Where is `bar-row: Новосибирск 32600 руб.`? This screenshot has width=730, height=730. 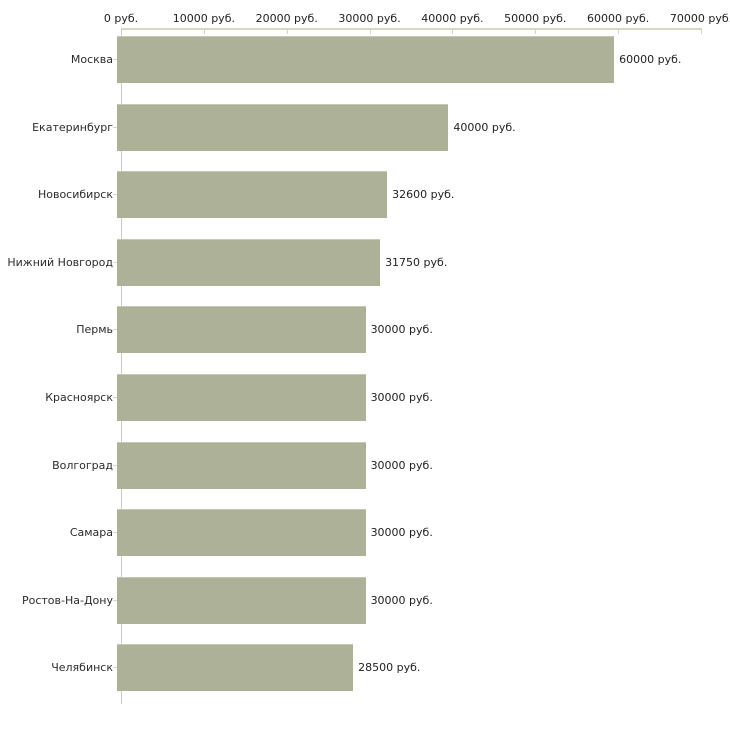
bar-row: Новосибирск 32600 руб. is located at coordinates (365, 199).